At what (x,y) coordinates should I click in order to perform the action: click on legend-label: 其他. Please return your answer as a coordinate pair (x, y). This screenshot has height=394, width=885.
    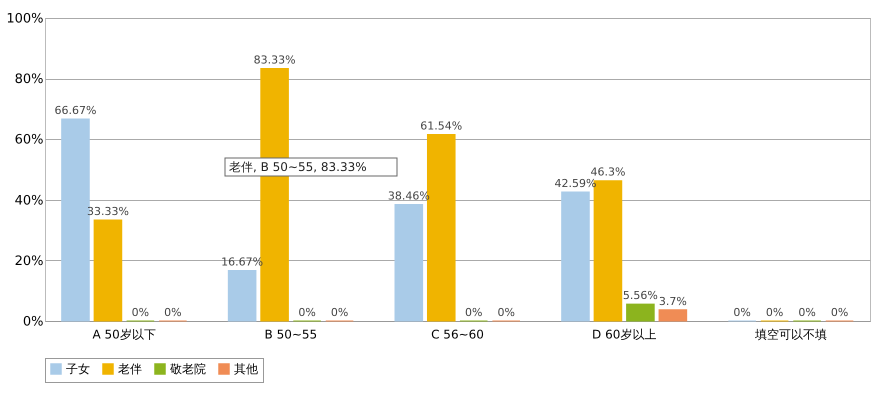
    Looking at the image, I should click on (246, 369).